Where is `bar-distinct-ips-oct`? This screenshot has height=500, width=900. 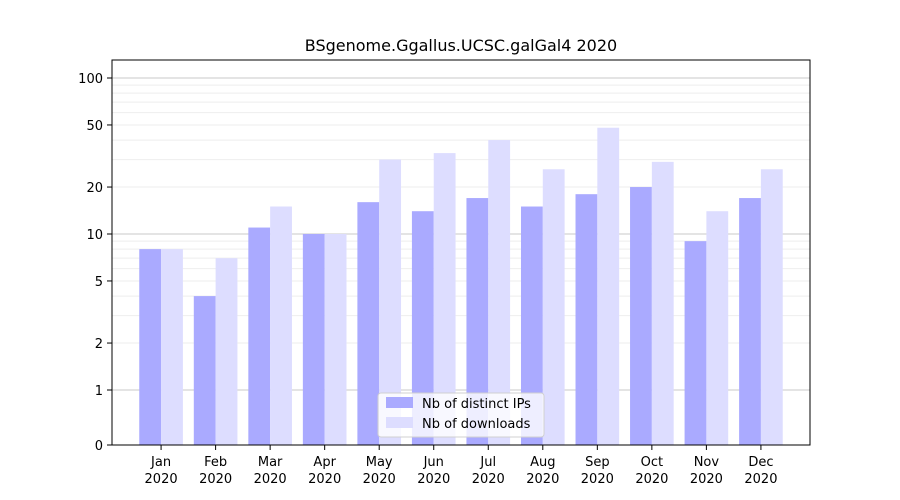 bar-distinct-ips-oct is located at coordinates (641, 316).